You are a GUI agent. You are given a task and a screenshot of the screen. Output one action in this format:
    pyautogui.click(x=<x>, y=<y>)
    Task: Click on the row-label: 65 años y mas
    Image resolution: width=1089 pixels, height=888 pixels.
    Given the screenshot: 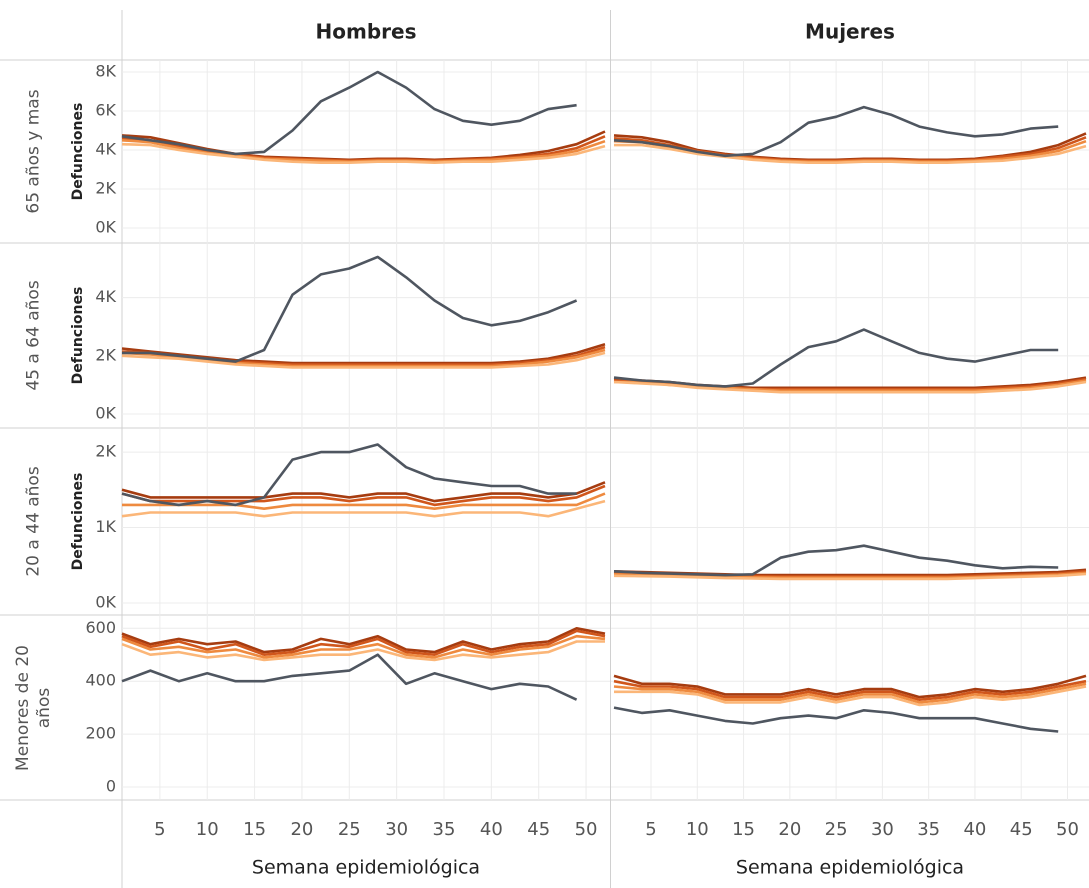 What is the action you would take?
    pyautogui.click(x=33, y=151)
    